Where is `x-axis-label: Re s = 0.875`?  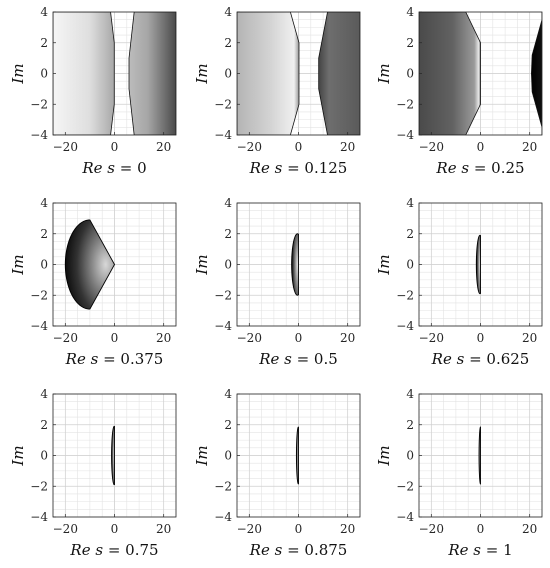
x-axis-label: Re s = 0.875 is located at coordinates (298, 550).